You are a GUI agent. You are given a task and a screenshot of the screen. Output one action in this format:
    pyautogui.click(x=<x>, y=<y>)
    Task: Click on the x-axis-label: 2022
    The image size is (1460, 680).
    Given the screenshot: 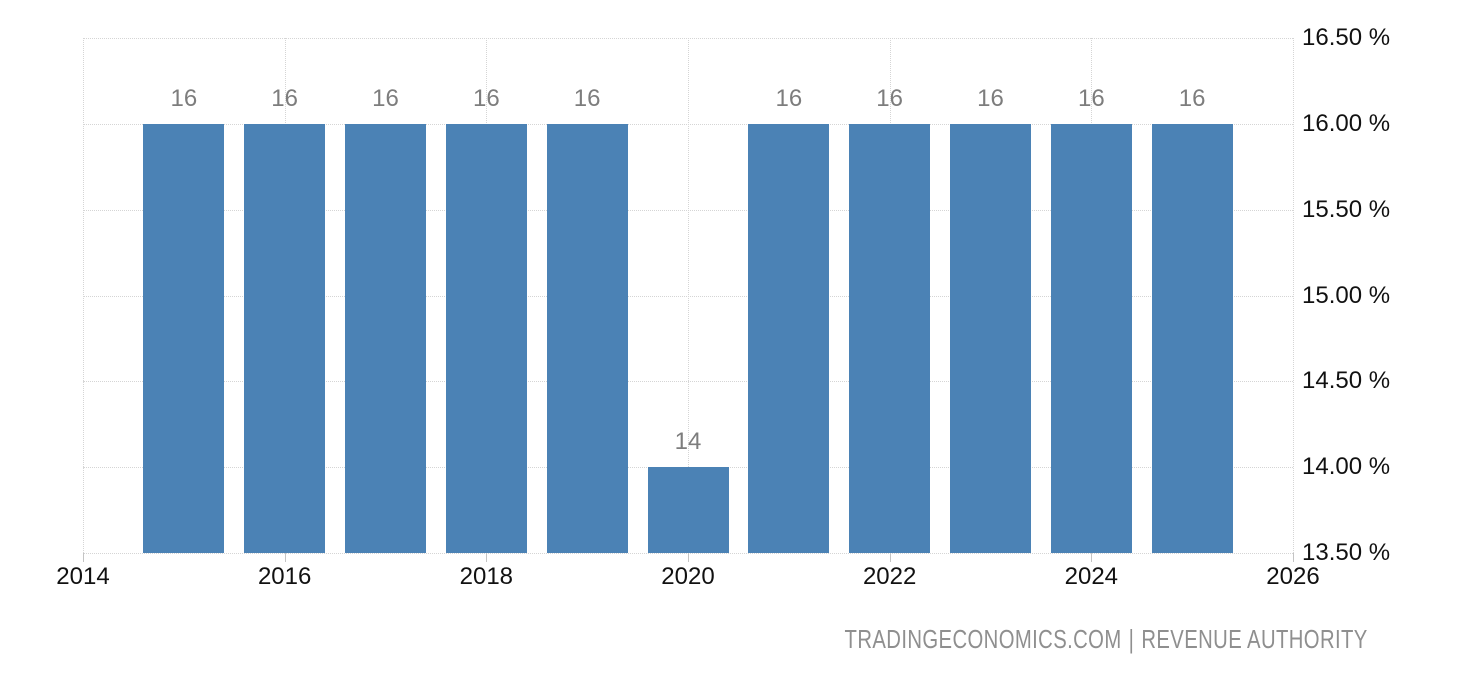 What is the action you would take?
    pyautogui.click(x=889, y=576)
    